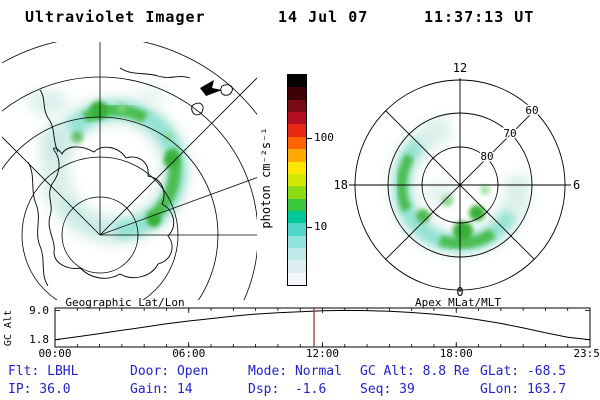 The width and height of the screenshot is (600, 400). What do you see at coordinates (322, 353) in the screenshot?
I see `axis-tick-label: 12:00` at bounding box center [322, 353].